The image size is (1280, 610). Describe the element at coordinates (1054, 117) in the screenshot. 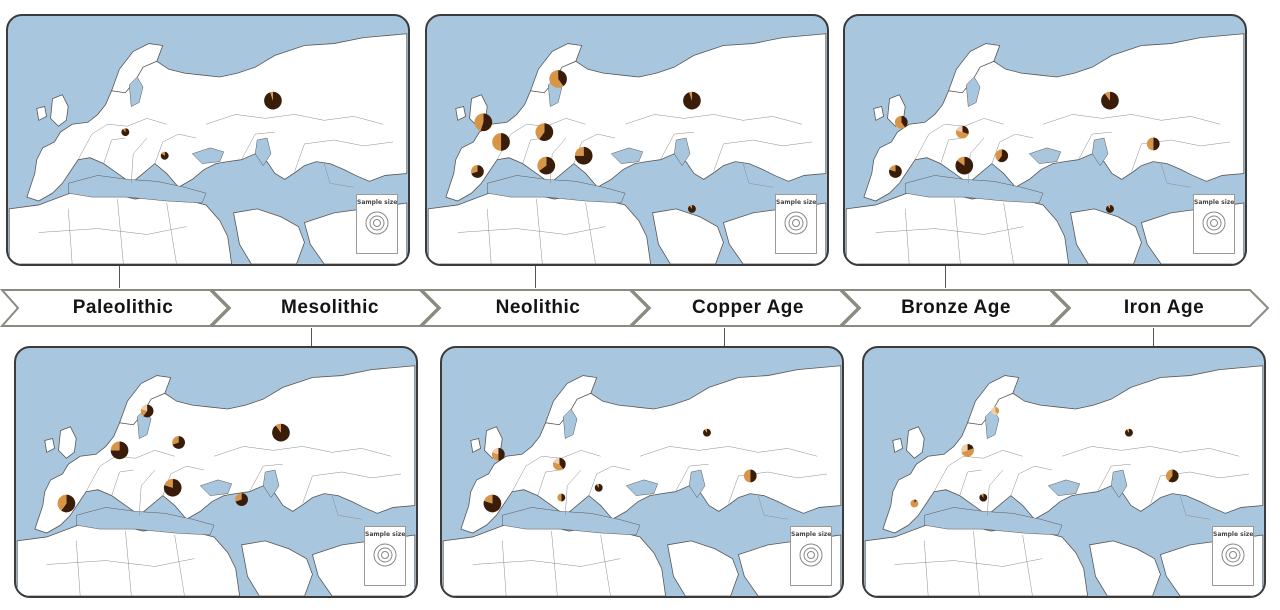

I see `eurasia-landmass` at that location.